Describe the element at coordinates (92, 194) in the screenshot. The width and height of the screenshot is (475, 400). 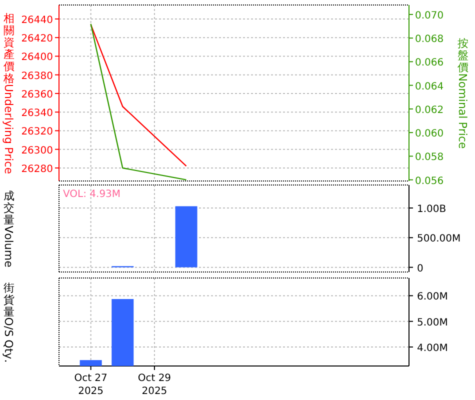
I see `annotation: VOL: 4.93M` at that location.